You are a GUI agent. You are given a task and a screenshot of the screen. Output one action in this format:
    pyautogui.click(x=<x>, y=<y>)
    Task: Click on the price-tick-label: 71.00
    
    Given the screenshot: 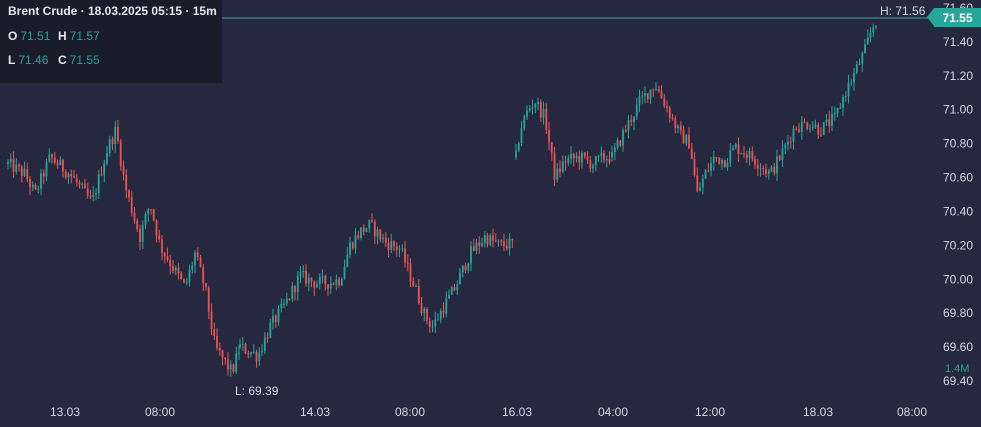 What is the action you would take?
    pyautogui.click(x=958, y=110)
    